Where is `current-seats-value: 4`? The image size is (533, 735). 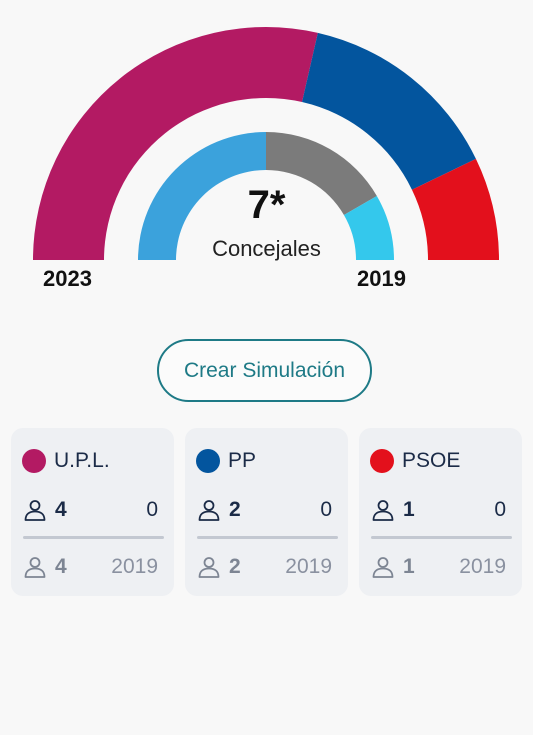 current-seats-value: 4 is located at coordinates (61, 509).